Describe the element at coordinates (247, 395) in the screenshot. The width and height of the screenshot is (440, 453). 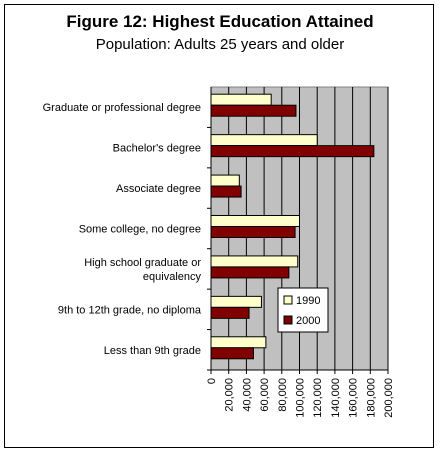
I see `x-tick-label: 40,000` at that location.